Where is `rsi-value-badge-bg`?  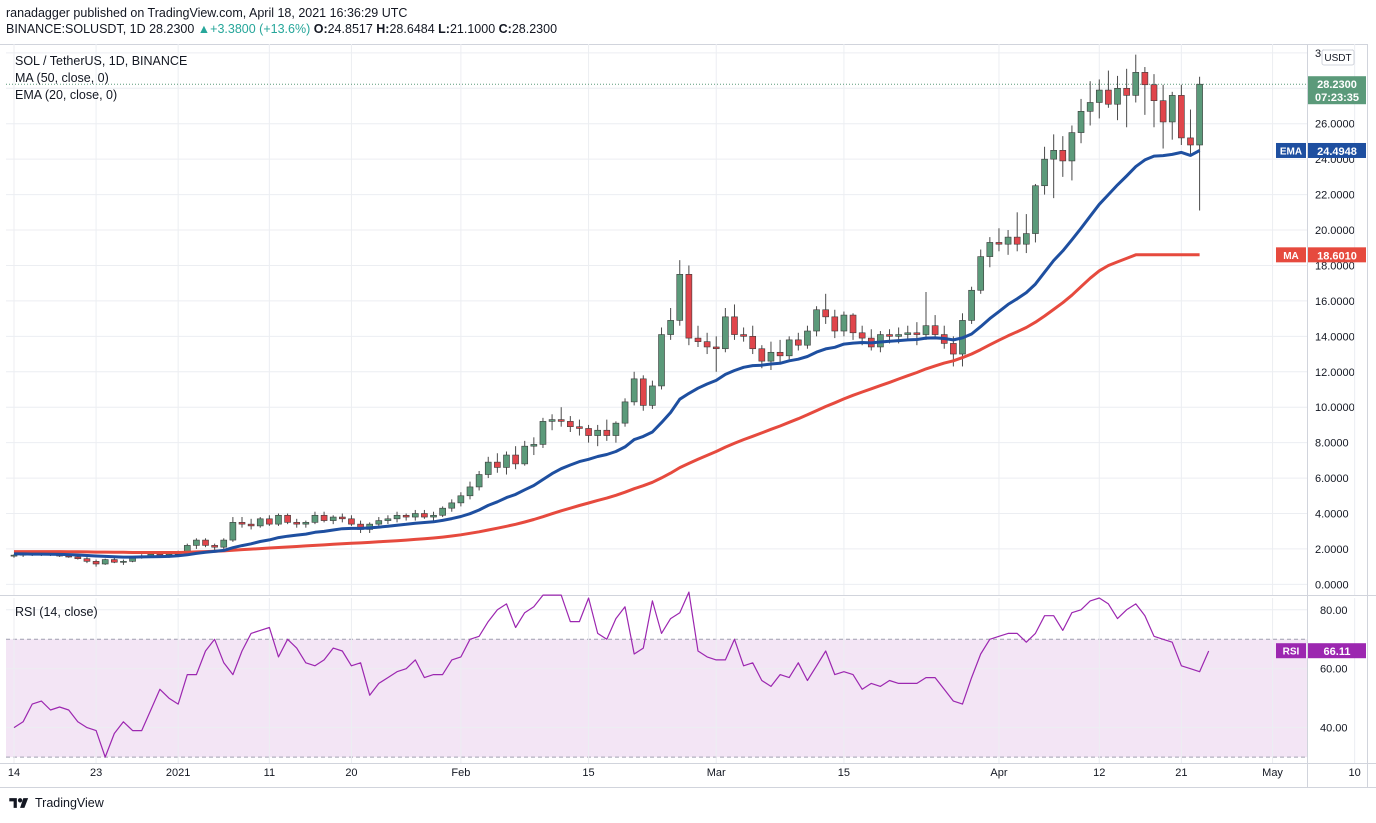 rsi-value-badge-bg is located at coordinates (1337, 651).